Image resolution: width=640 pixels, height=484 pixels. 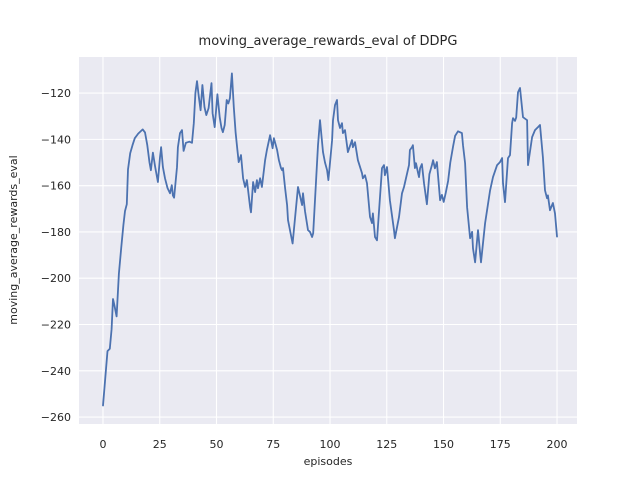 I want to click on y-axis-label: moving_average_rewards_eval, so click(x=13, y=239).